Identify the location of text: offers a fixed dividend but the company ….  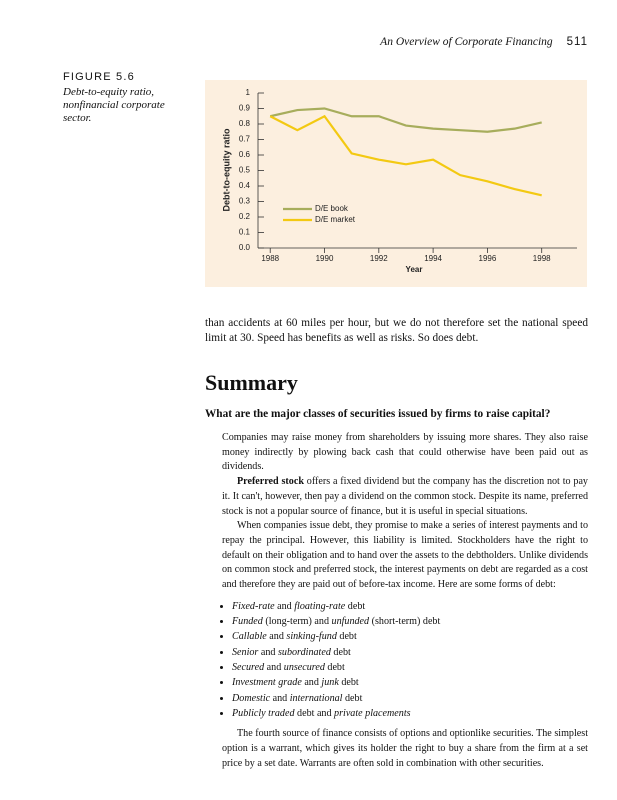
(405, 496).